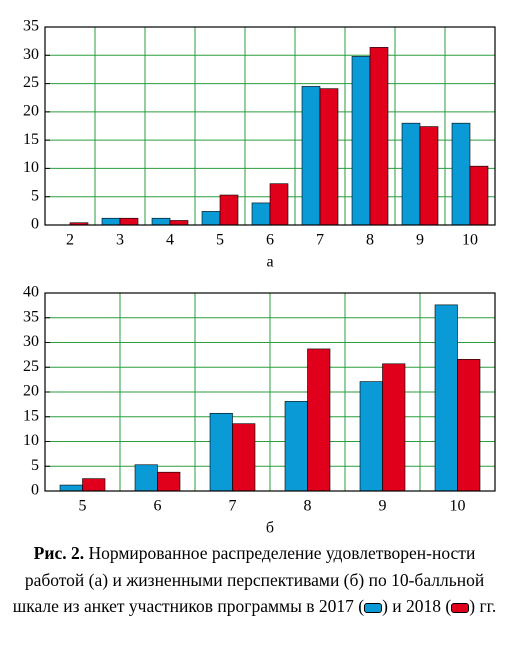  I want to click on x-tick-label: 4, so click(170, 240).